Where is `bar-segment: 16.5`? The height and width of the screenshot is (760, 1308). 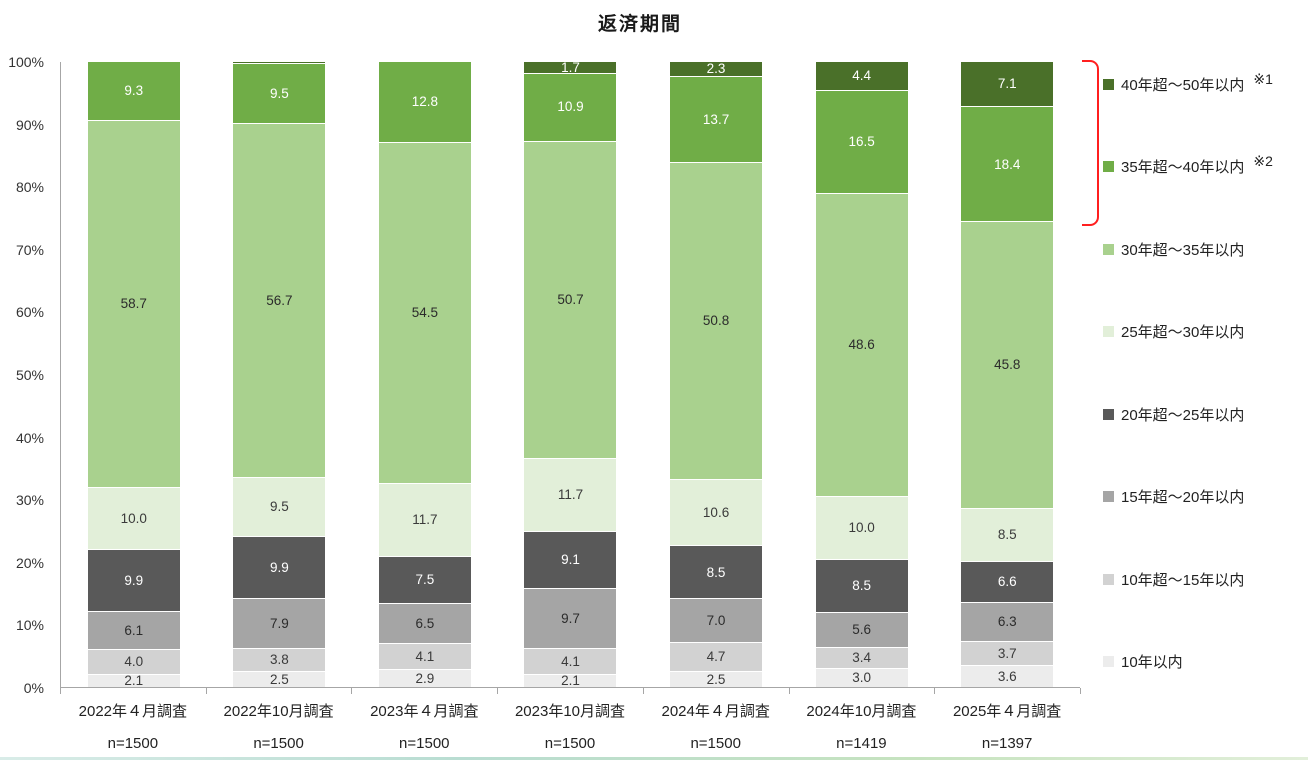
bar-segment: 16.5 is located at coordinates (861, 141).